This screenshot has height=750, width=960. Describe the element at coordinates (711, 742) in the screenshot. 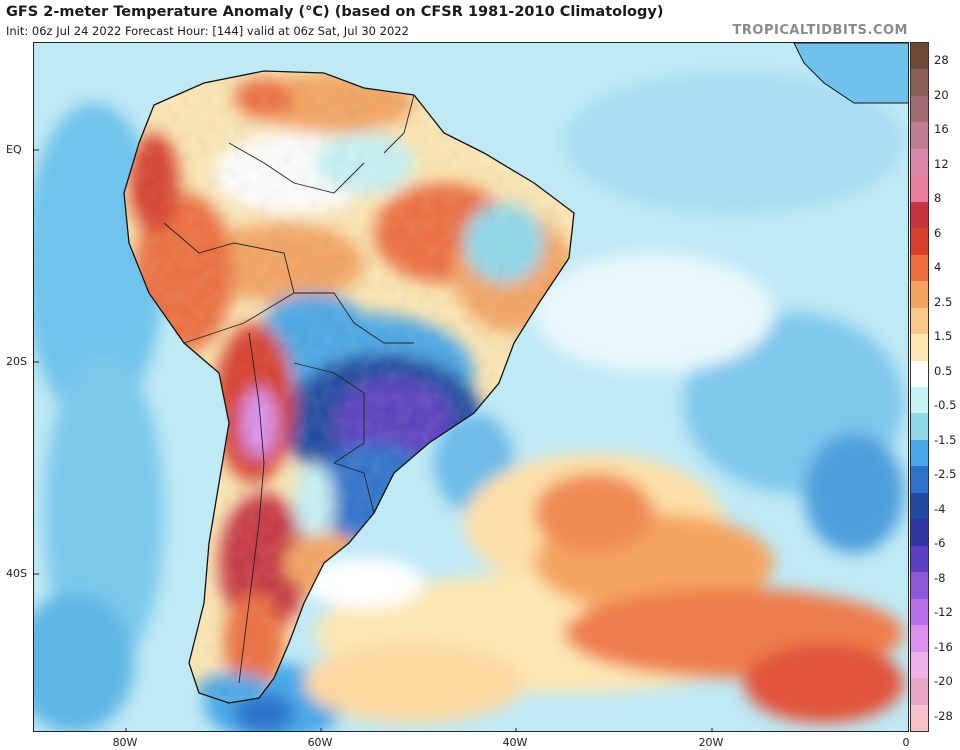

I see `lon-label-20w: 20W` at that location.